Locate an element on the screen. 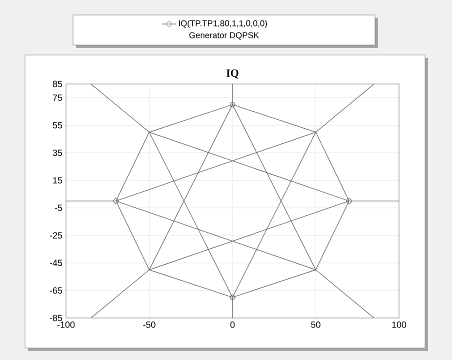 The image size is (452, 360). y-tick-label: -45 is located at coordinates (56, 263).